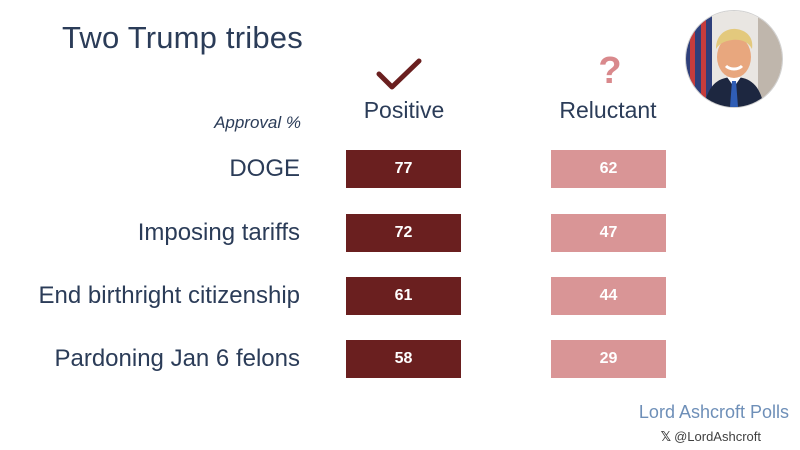 The height and width of the screenshot is (450, 800). What do you see at coordinates (734, 59) in the screenshot?
I see `portrait-photo` at bounding box center [734, 59].